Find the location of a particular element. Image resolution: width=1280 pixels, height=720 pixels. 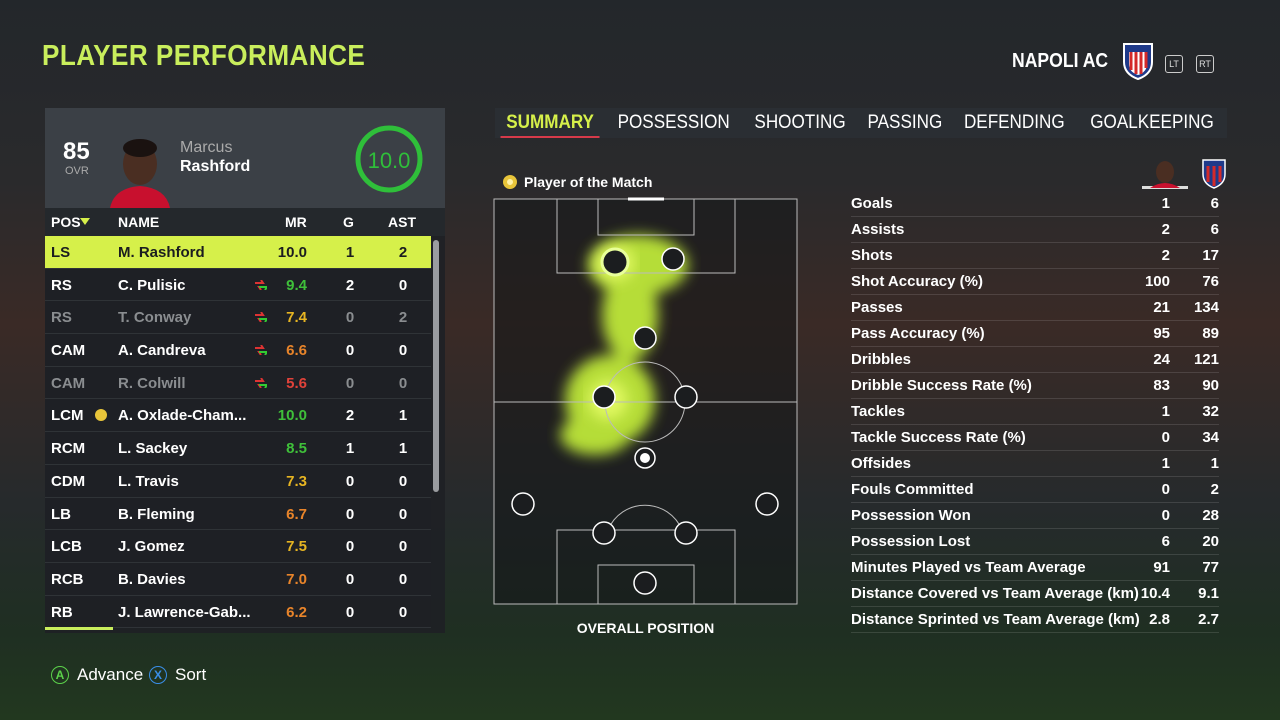

player-row: LCM A. Oxlade-Cham... 10.0 2 1 is located at coordinates (238, 416).